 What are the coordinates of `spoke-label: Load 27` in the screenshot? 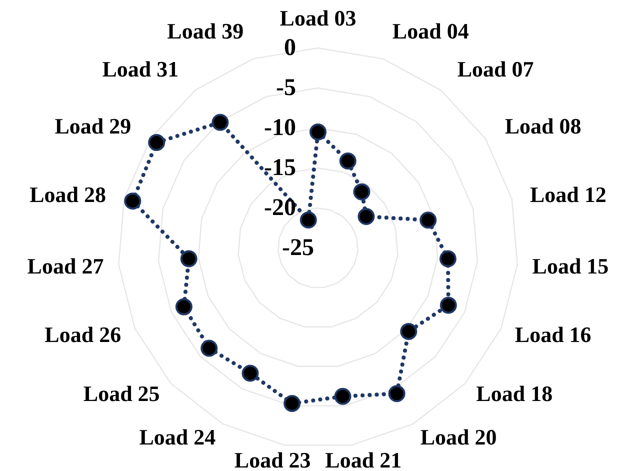 It's located at (65, 265).